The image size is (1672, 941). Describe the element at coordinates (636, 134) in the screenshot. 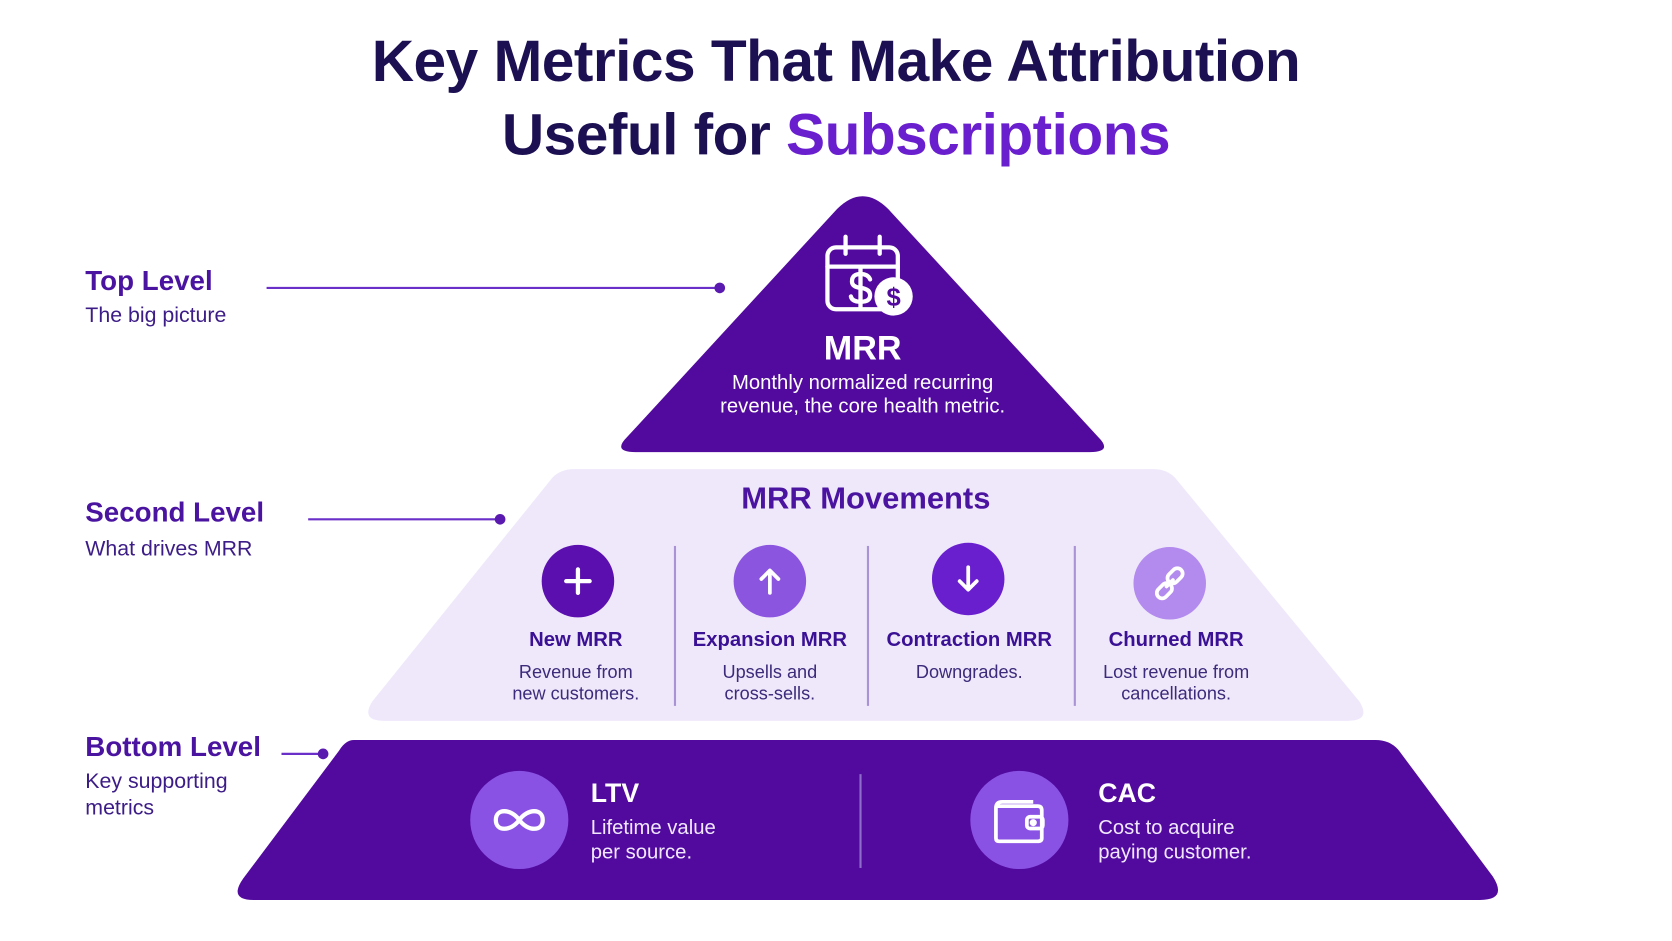

I see `title-plain: Useful for` at that location.